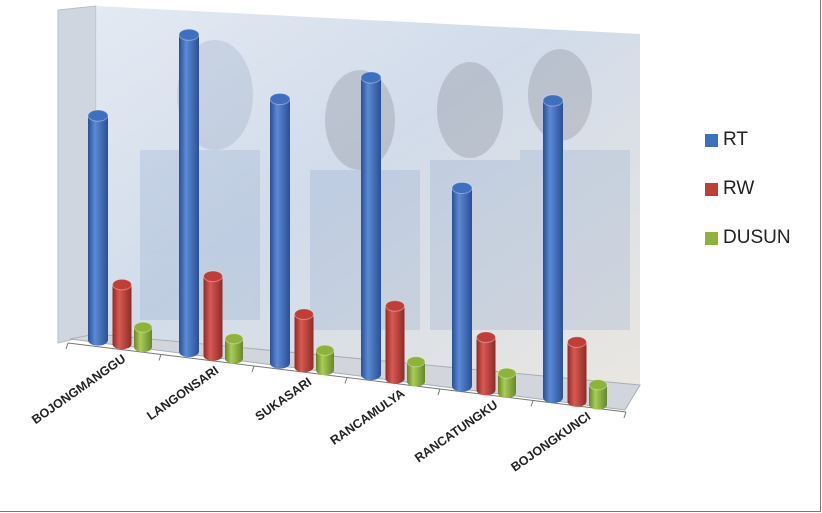  I want to click on legend-item-rt: RT, so click(748, 140).